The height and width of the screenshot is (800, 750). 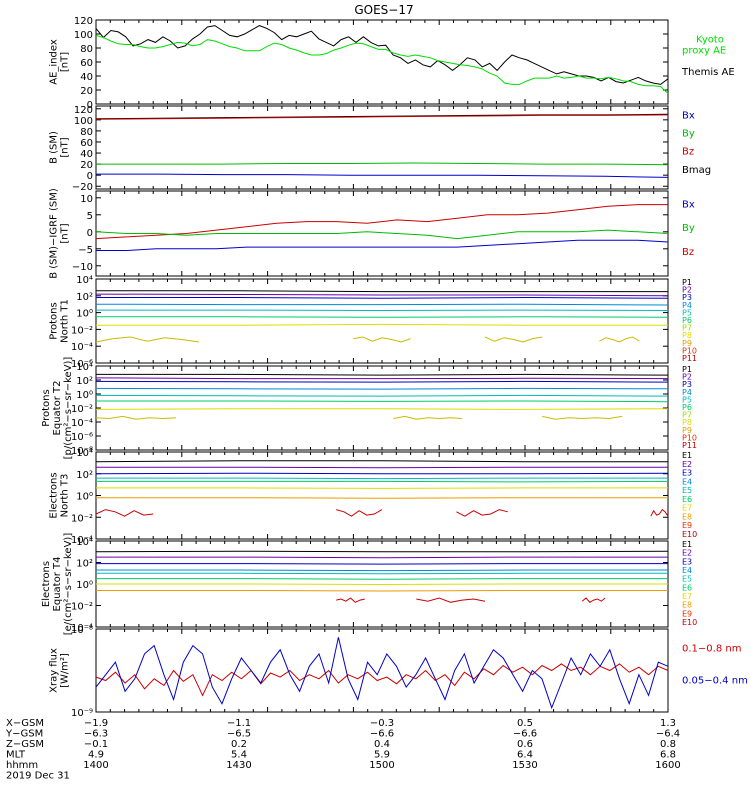 What do you see at coordinates (687, 343) in the screenshot?
I see `legend-entry: P9` at bounding box center [687, 343].